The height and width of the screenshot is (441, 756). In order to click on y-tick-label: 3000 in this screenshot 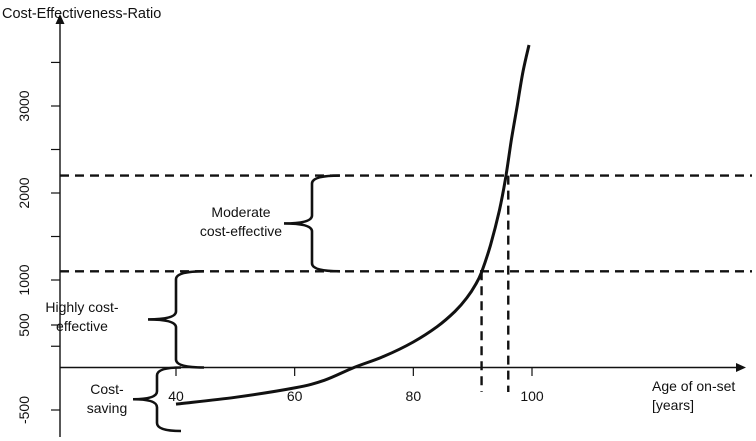, I will do `click(24, 106)`.